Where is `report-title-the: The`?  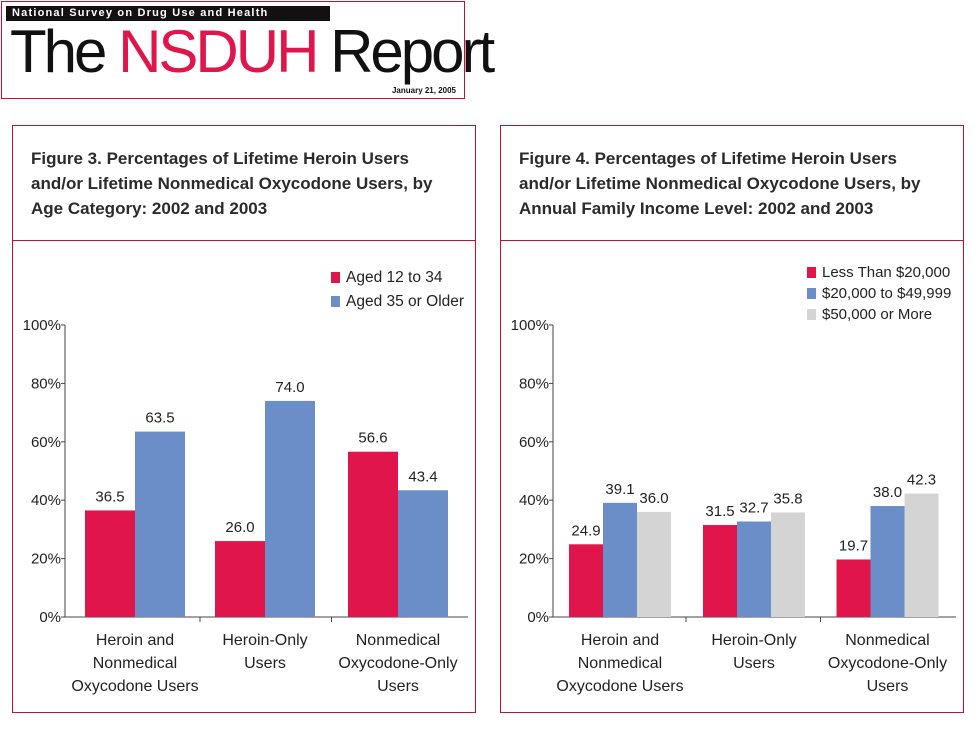
report-title-the: The is located at coordinates (64, 51).